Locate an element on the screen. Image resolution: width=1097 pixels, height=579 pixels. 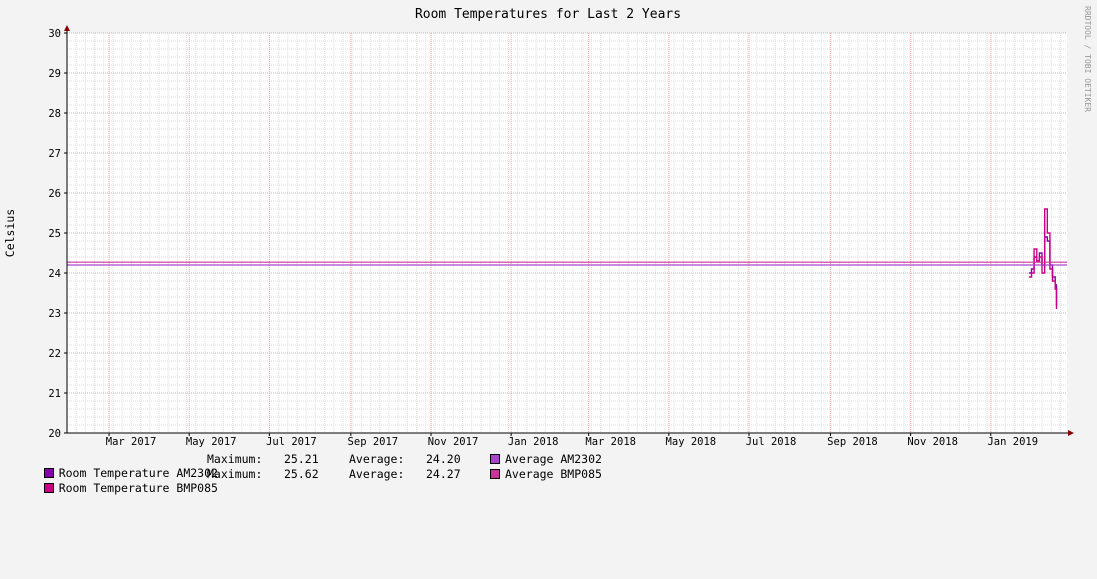
x-tick-label: May 2017 is located at coordinates (211, 442).